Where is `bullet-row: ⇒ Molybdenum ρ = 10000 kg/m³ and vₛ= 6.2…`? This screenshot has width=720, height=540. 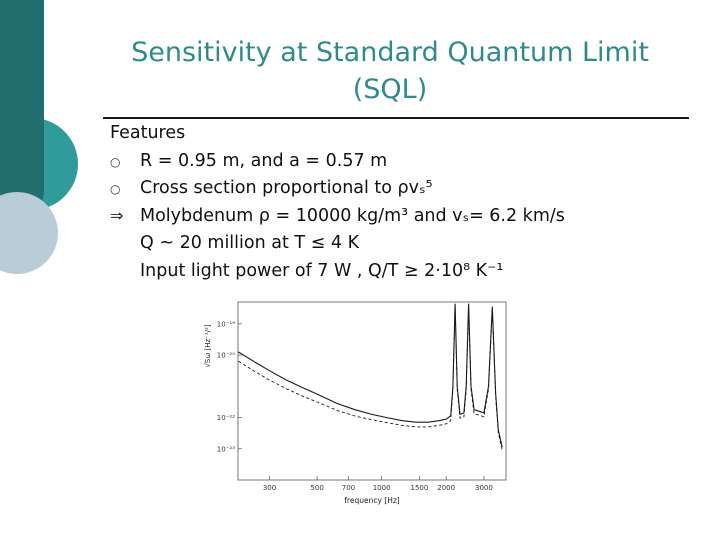 bullet-row: ⇒ Molybdenum ρ = 10000 kg/m³ and vₛ= 6.2… is located at coordinates (402, 220).